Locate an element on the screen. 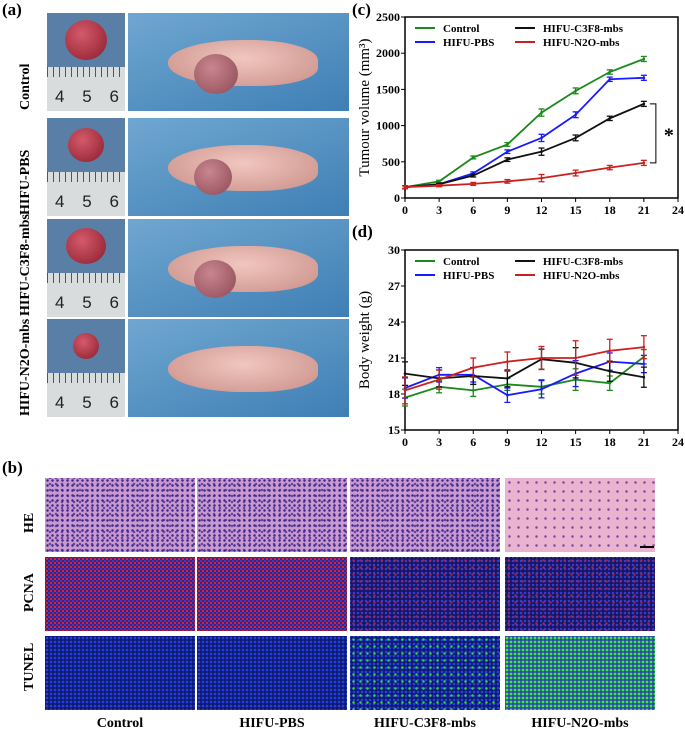 The image size is (685, 734). ruler-number: 6 is located at coordinates (114, 302).